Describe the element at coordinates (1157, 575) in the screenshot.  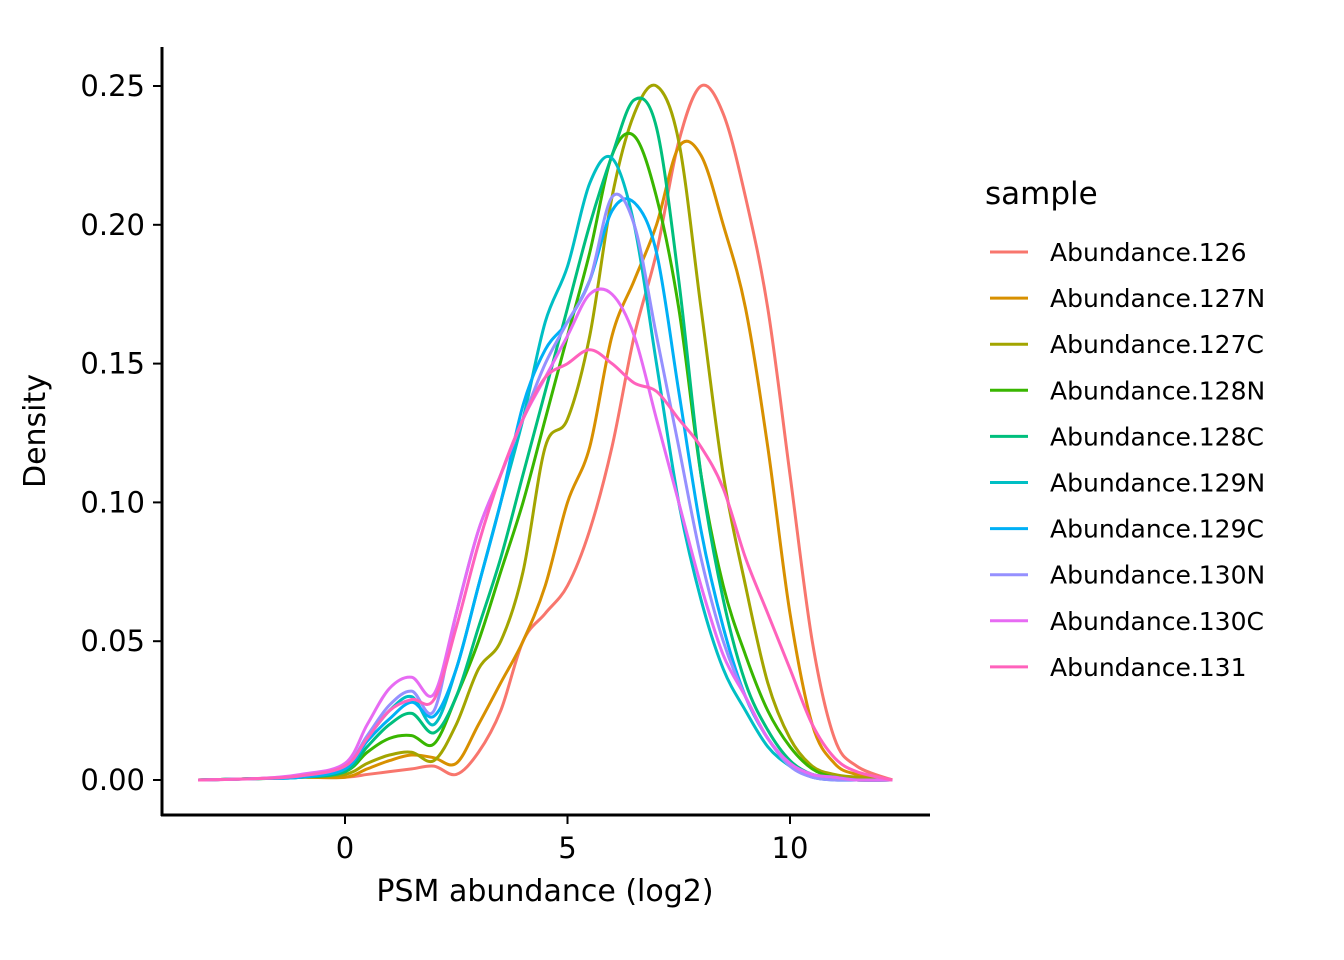
I see `legend-label: Abundance.130N` at that location.